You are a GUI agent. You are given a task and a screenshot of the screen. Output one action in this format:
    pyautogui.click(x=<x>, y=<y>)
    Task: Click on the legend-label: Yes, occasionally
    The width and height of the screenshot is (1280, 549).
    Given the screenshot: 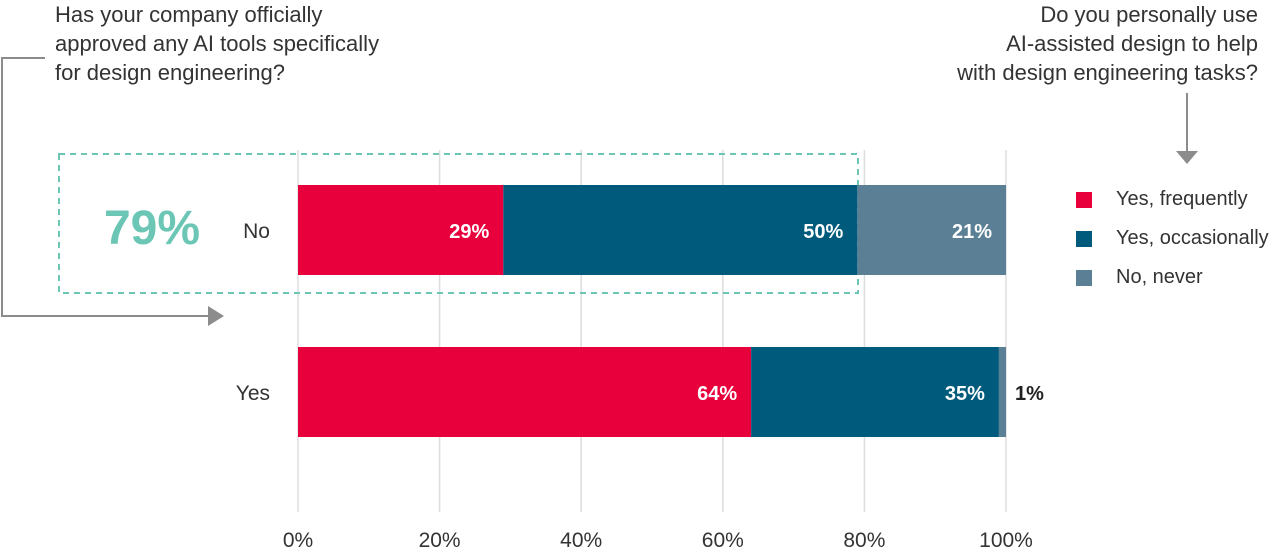 What is the action you would take?
    pyautogui.click(x=1192, y=238)
    